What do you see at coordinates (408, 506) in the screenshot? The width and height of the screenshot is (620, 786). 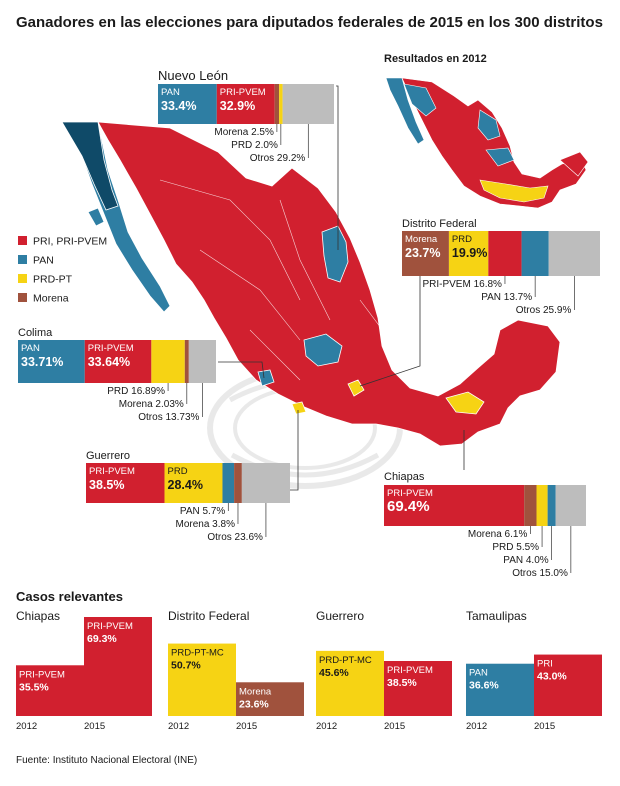 I see `segment-value-label: 69.4%` at bounding box center [408, 506].